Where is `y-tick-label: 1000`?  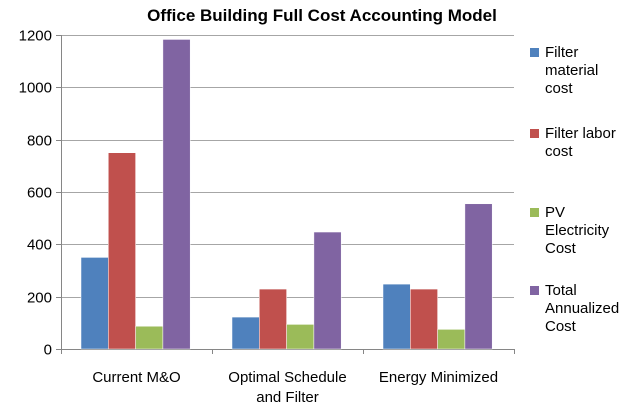 y-tick-label: 1000 is located at coordinates (35, 88).